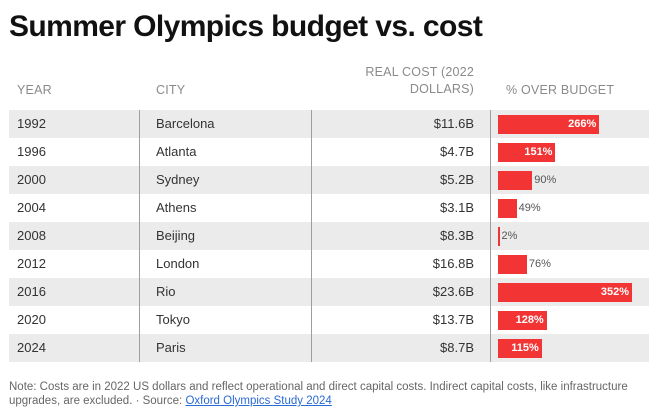 This screenshot has height=408, width=664. Describe the element at coordinates (457, 207) in the screenshot. I see `cell-real-cost: $3.1B` at that location.